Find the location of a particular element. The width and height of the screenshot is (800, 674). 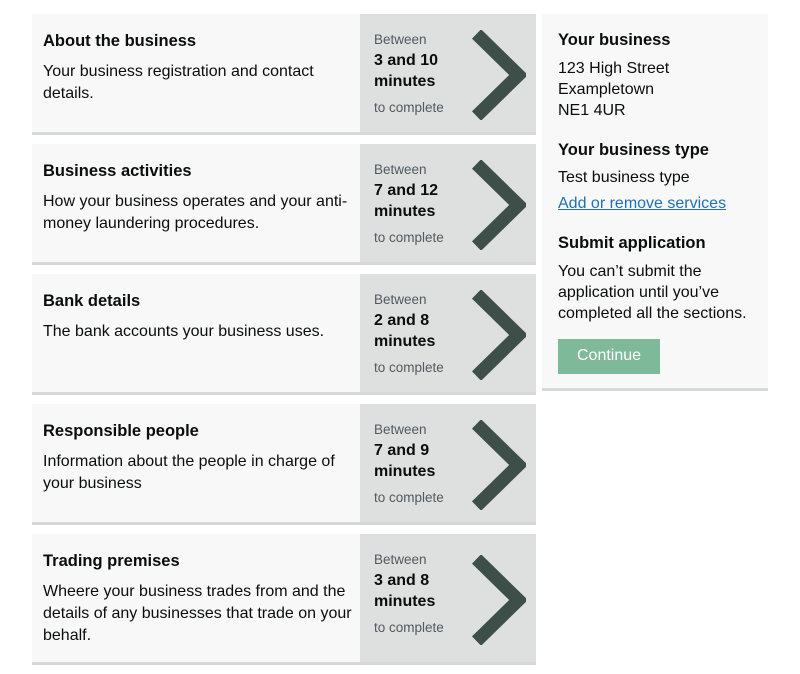

business-type-heading: Your business type is located at coordinates (633, 149).